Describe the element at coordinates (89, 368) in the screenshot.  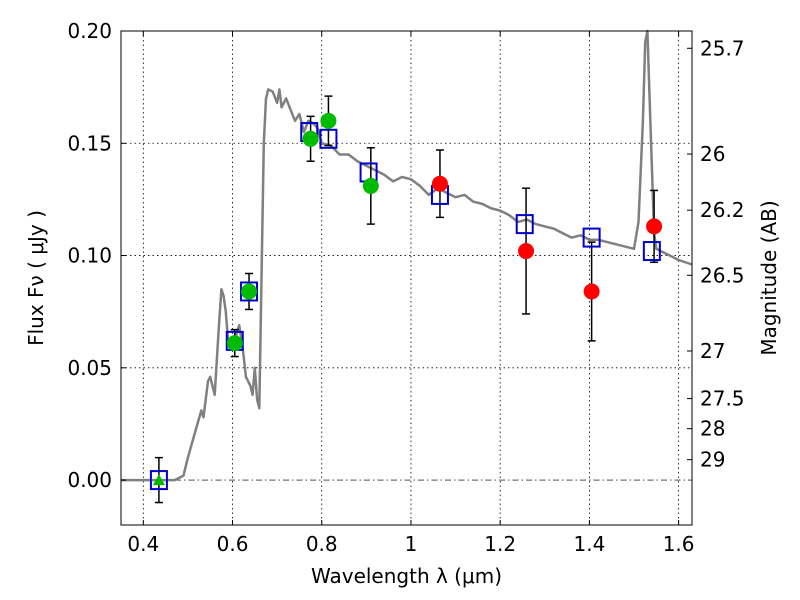
I see `y-tick-label: 0.05` at that location.